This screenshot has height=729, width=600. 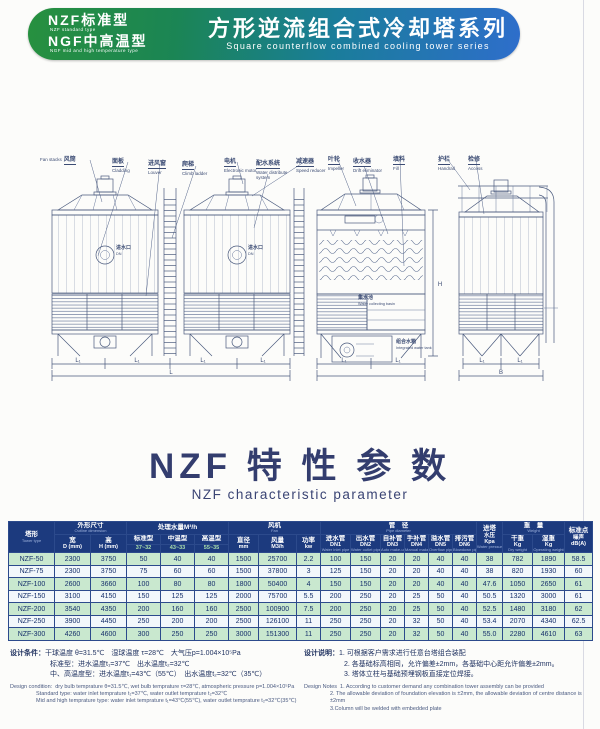 What do you see at coordinates (336, 164) in the screenshot?
I see `label-impeller: 叶轮 Impeller` at bounding box center [336, 164].